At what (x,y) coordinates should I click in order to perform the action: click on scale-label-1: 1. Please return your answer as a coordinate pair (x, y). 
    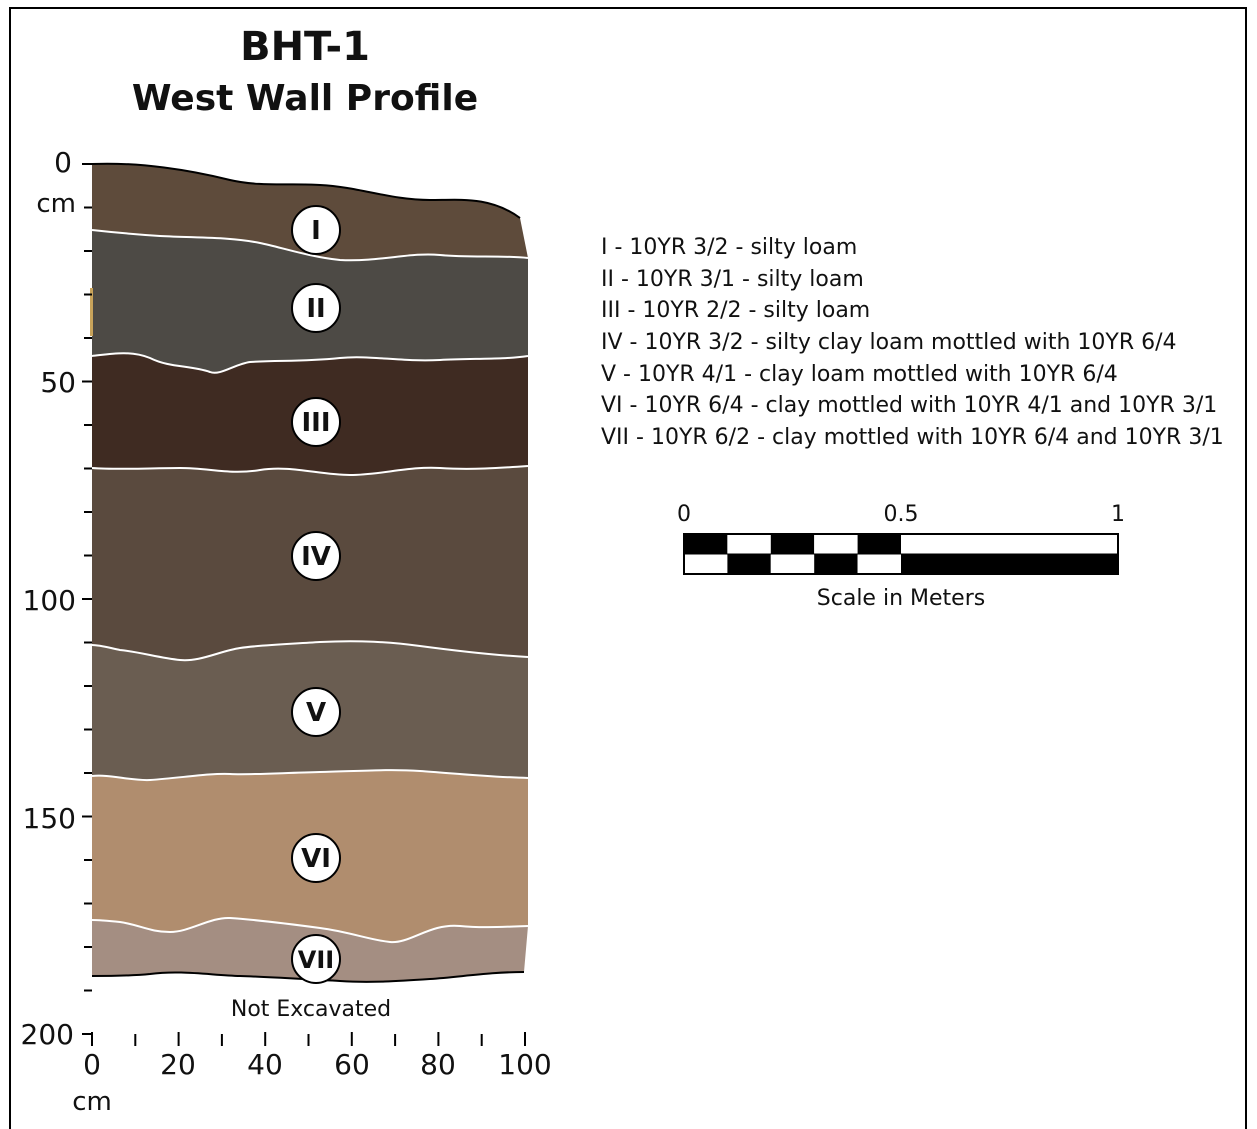
    Looking at the image, I should click on (1118, 514).